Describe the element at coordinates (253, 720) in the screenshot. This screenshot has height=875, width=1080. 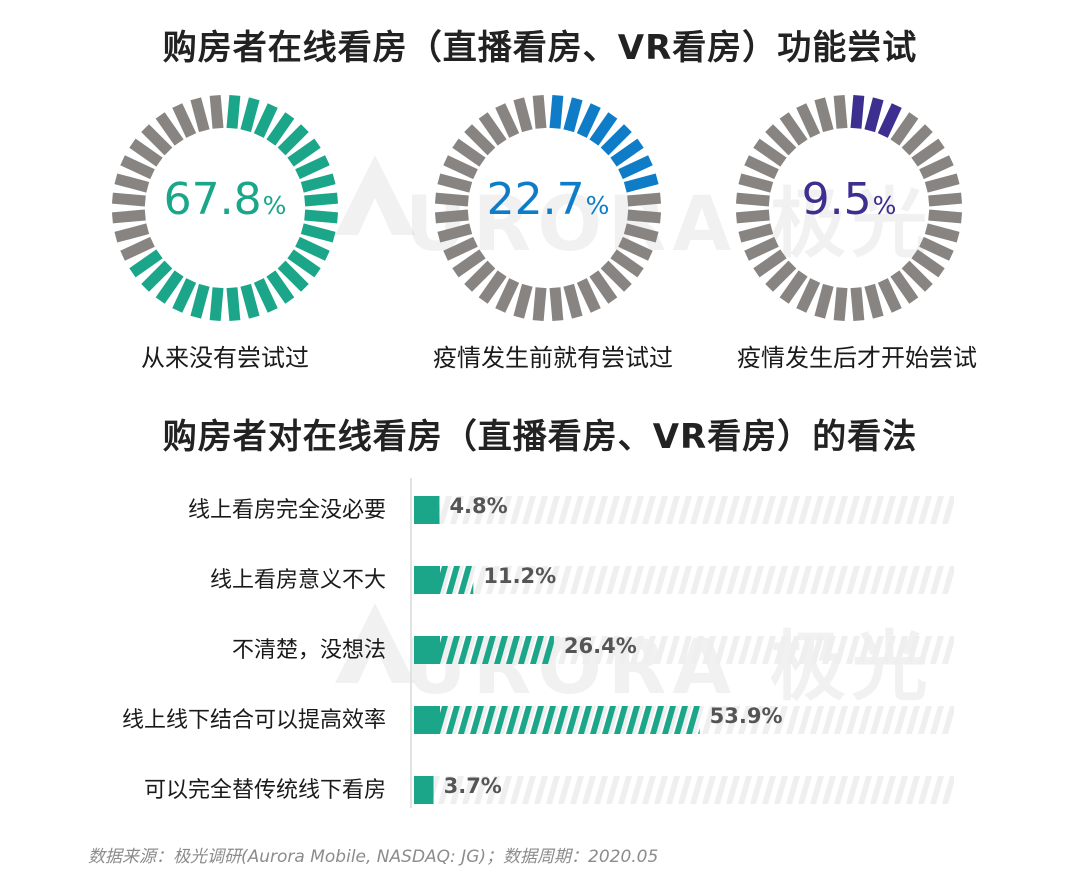
I see `bar-category-label: 线上线下结合可以提高效率` at that location.